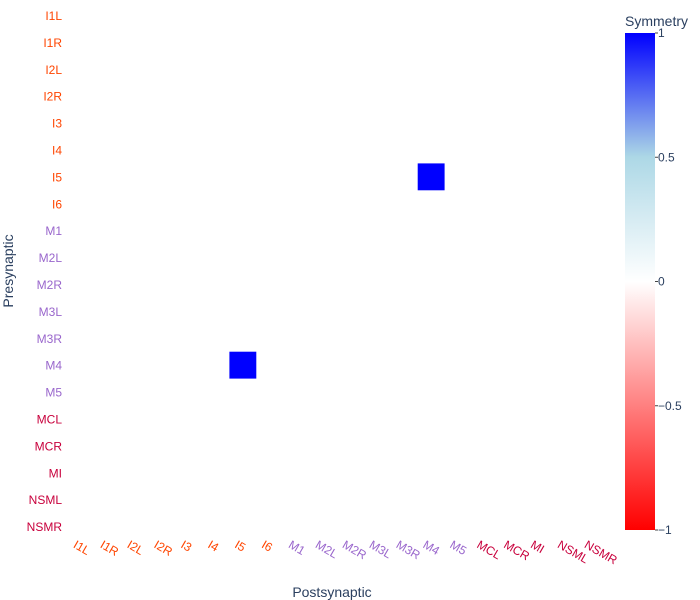  I want to click on colorbar-ticks: 1 0.5 0 −0.5 −1, so click(668, 281).